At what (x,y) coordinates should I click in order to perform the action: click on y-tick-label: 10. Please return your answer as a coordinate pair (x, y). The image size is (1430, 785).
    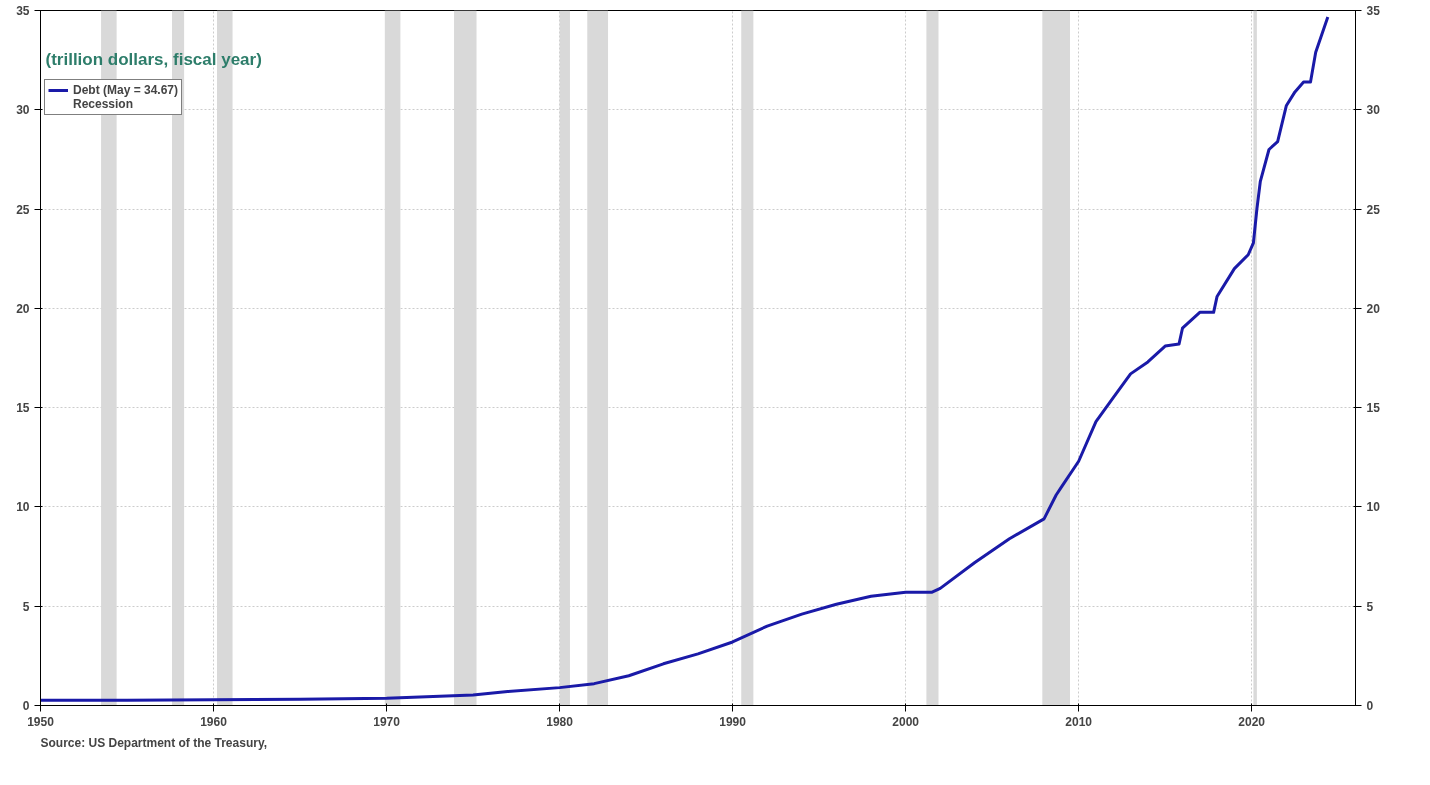
    Looking at the image, I should click on (23, 507).